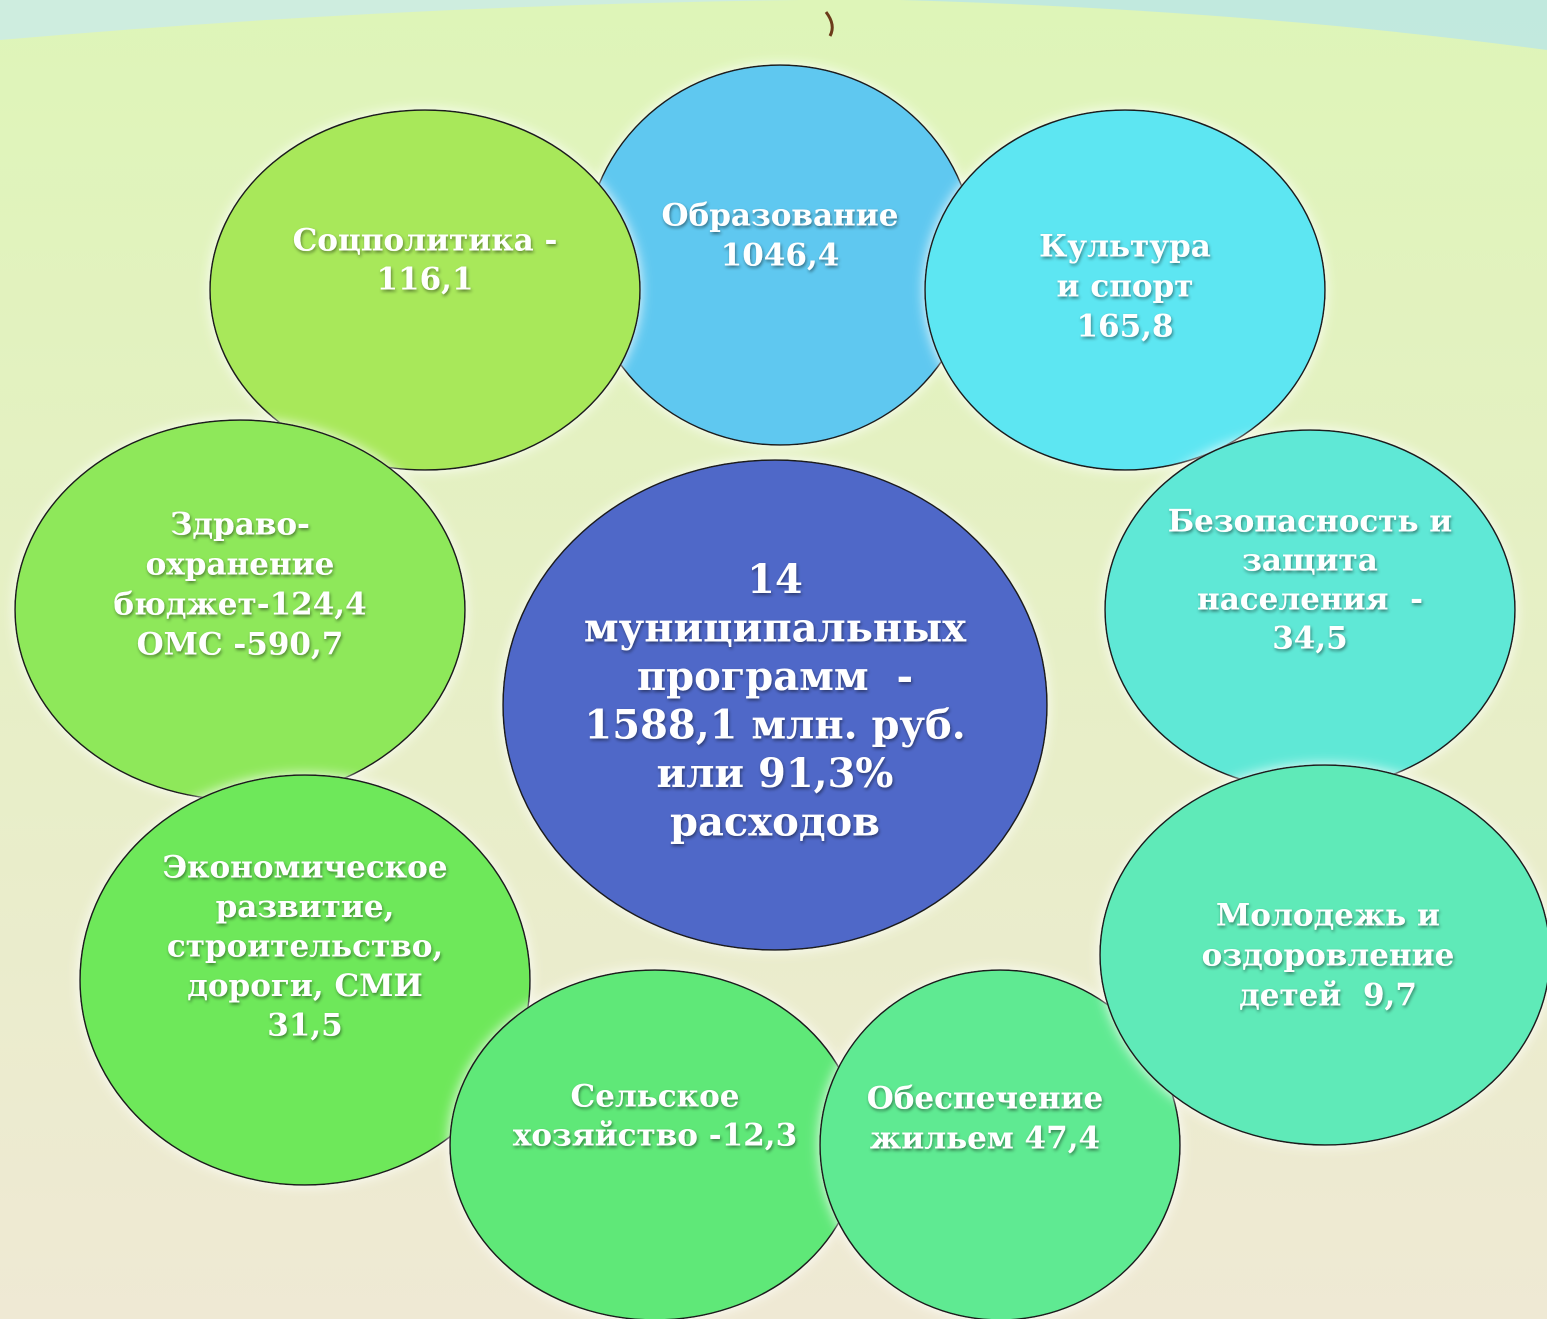  I want to click on node-label: Образование, so click(780, 216).